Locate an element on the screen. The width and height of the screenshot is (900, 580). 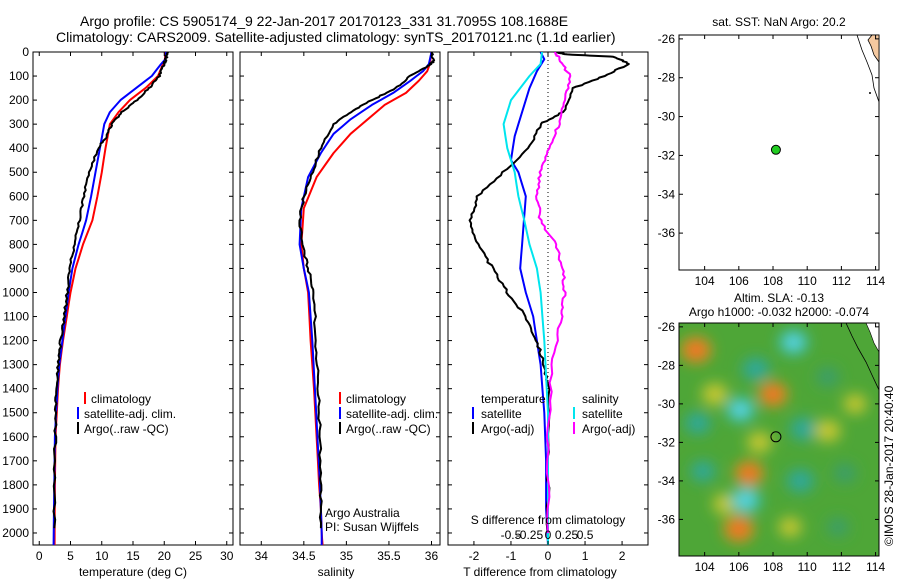
x-tick-label: 1 is located at coordinates (585, 556).